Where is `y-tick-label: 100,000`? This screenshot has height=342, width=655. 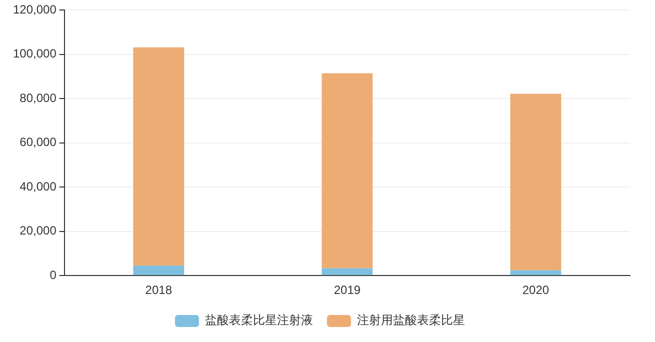
y-tick-label: 100,000 is located at coordinates (34, 53).